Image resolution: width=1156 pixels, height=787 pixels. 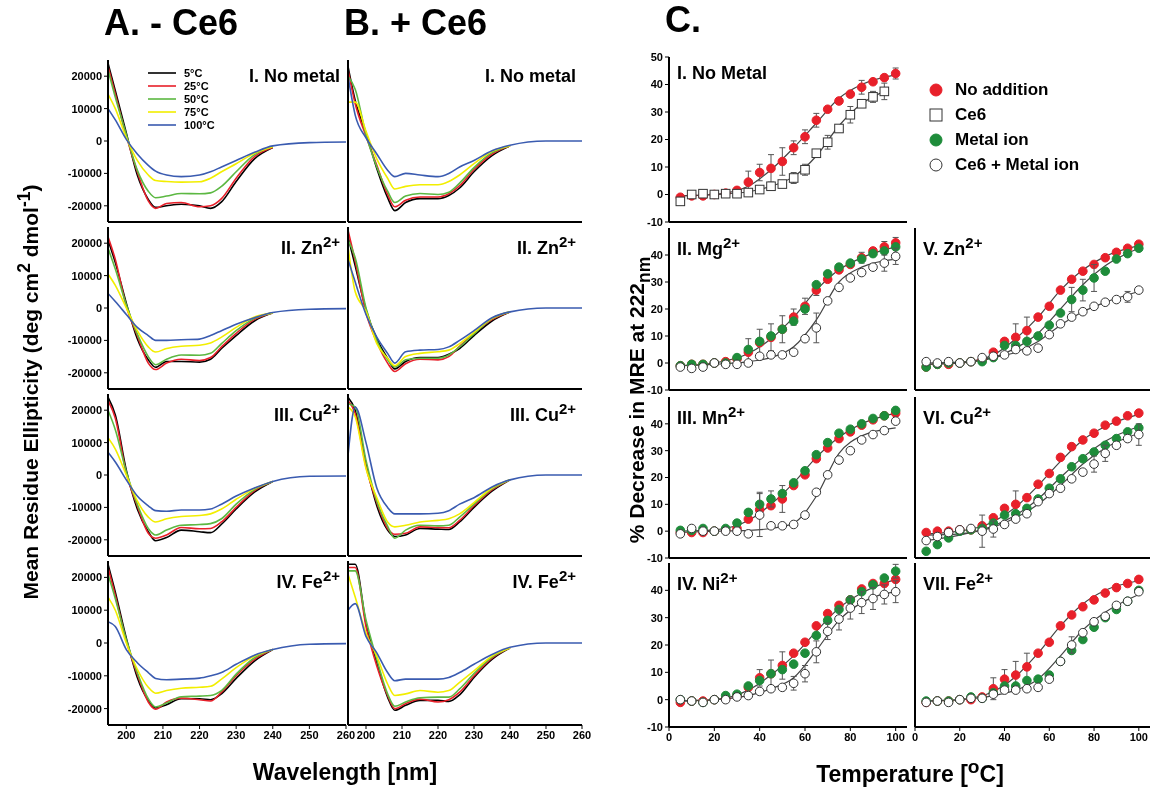 What do you see at coordinates (1017, 164) in the screenshot?
I see `text: Ce6 + Metal ion` at bounding box center [1017, 164].